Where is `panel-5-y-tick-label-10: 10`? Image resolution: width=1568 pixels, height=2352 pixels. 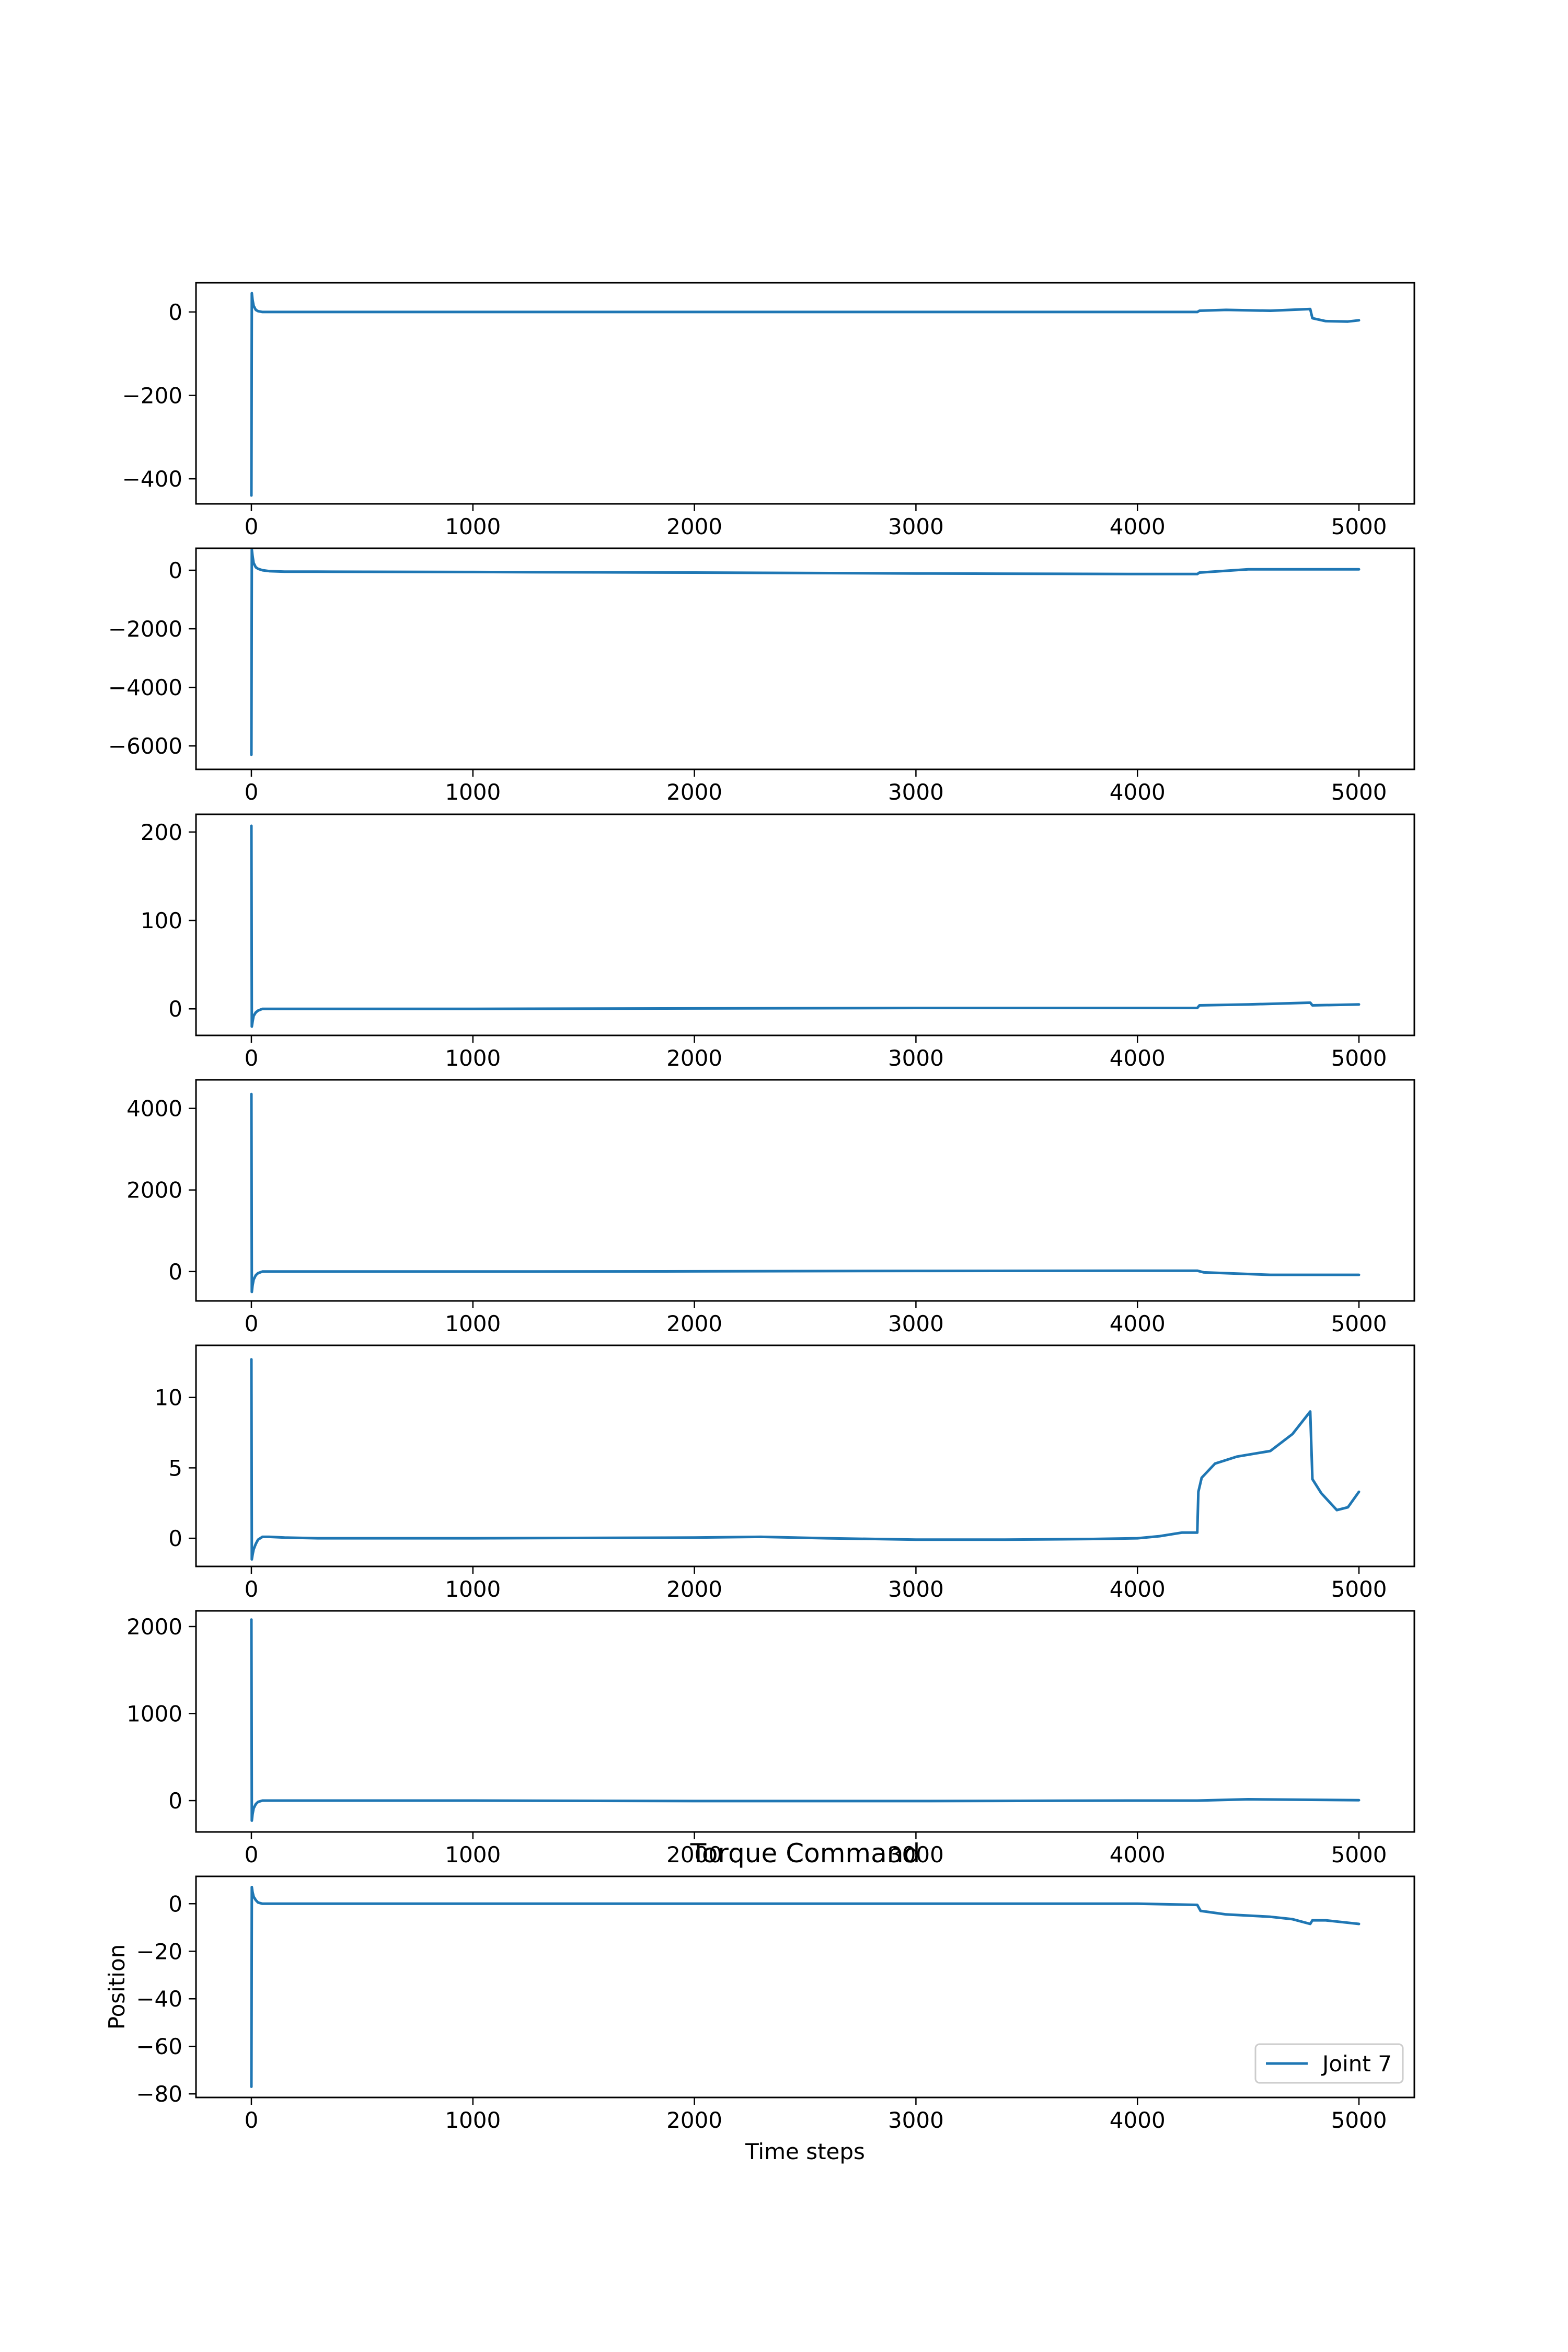 panel-5-y-tick-label-10: 10 is located at coordinates (168, 1398).